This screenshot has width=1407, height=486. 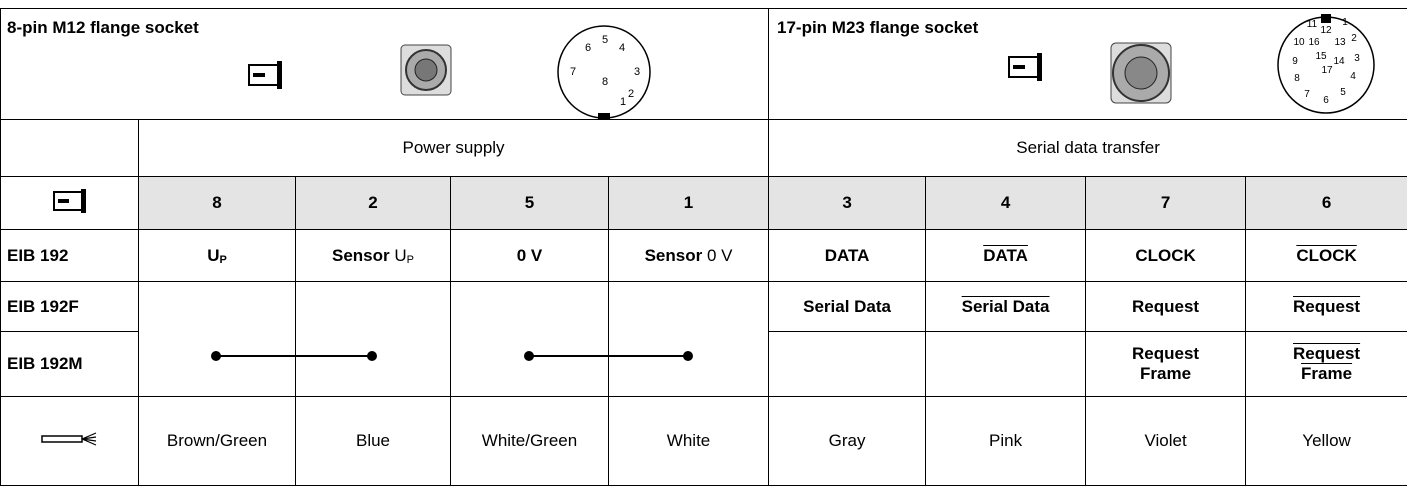 I want to click on cell-text: White, so click(x=688, y=440).